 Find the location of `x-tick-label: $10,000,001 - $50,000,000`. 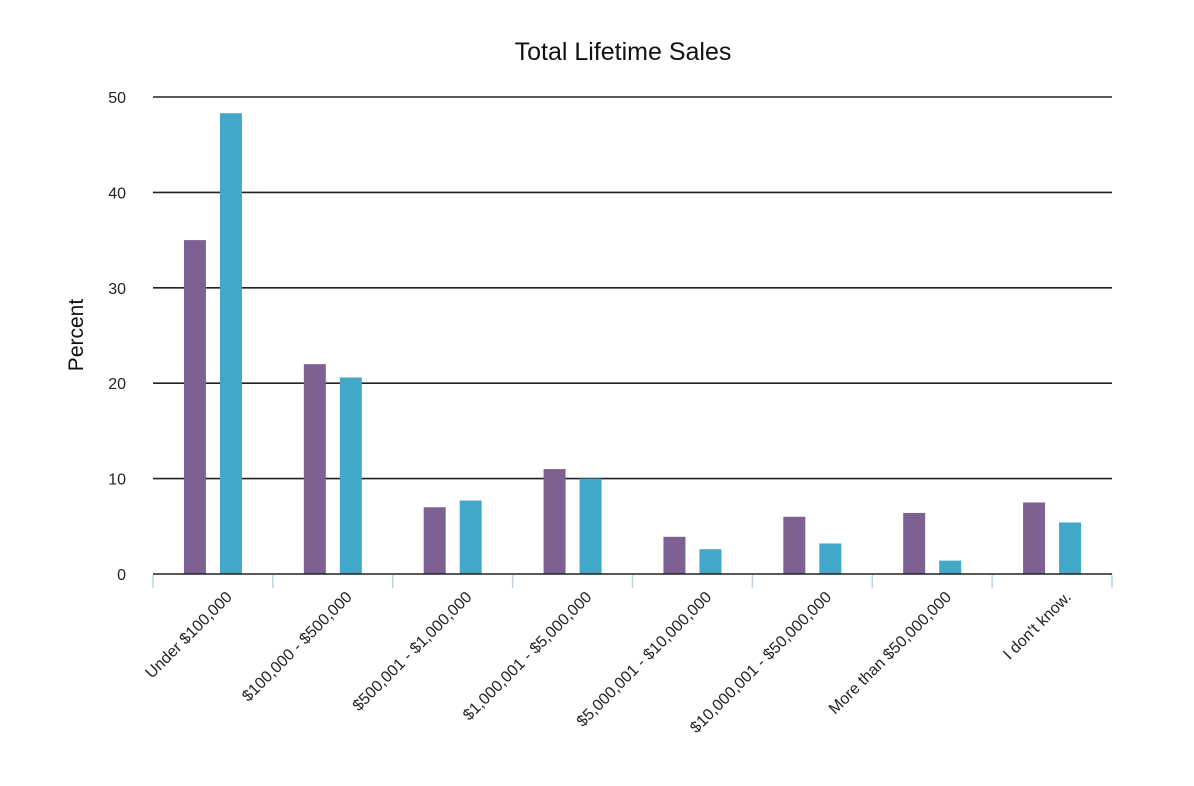

x-tick-label: $10,000,001 - $50,000,000 is located at coordinates (761, 663).